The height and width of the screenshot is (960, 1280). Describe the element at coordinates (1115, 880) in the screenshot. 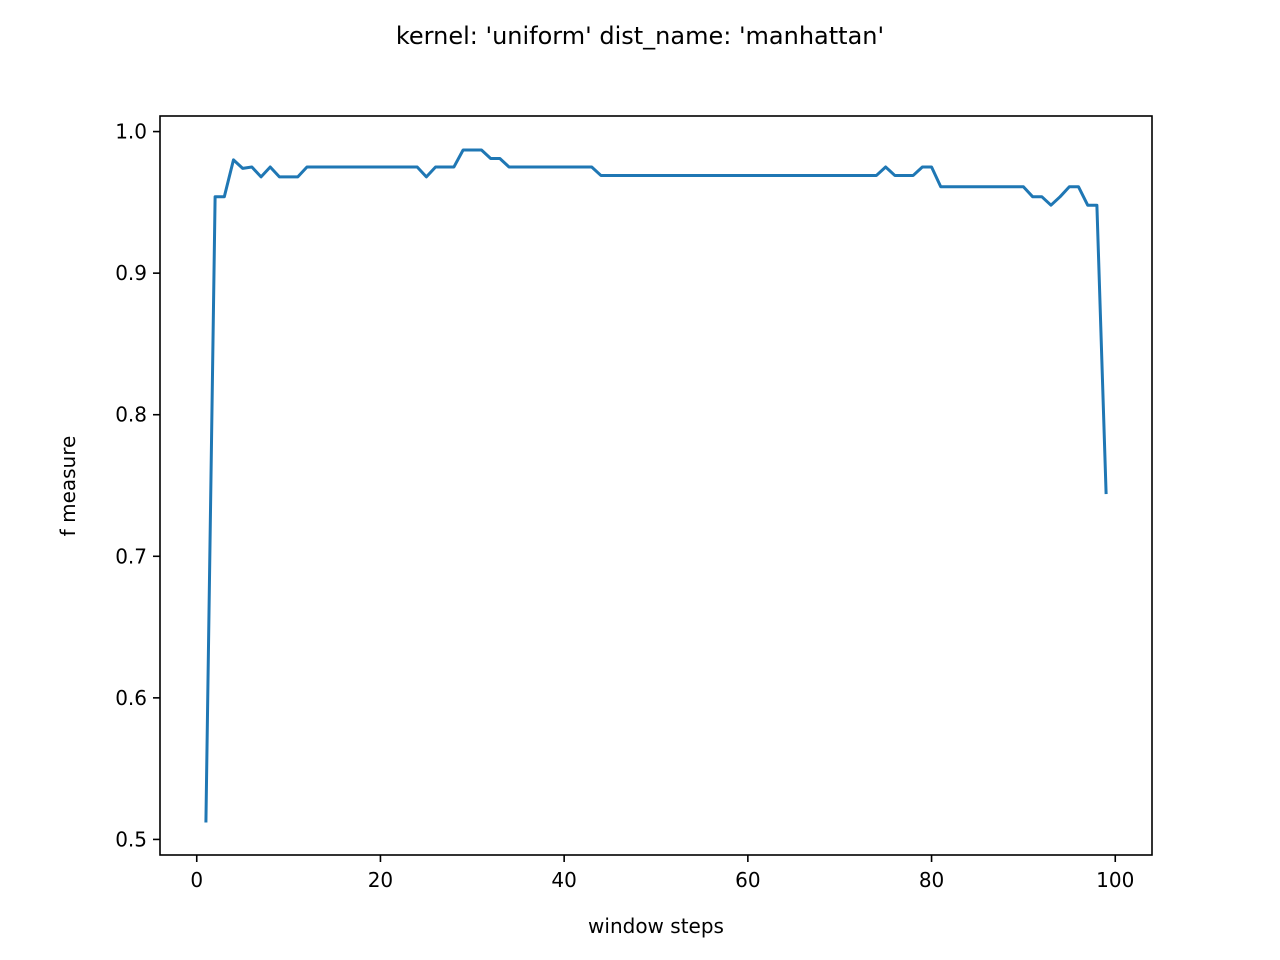

I see `x-tick-label: 100` at that location.